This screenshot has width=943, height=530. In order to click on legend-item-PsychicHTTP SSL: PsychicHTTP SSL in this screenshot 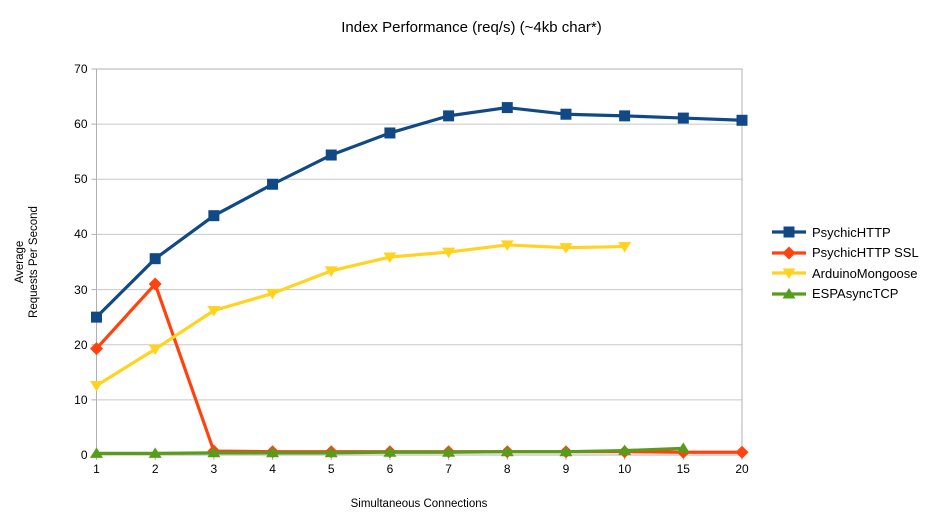, I will do `click(845, 253)`.